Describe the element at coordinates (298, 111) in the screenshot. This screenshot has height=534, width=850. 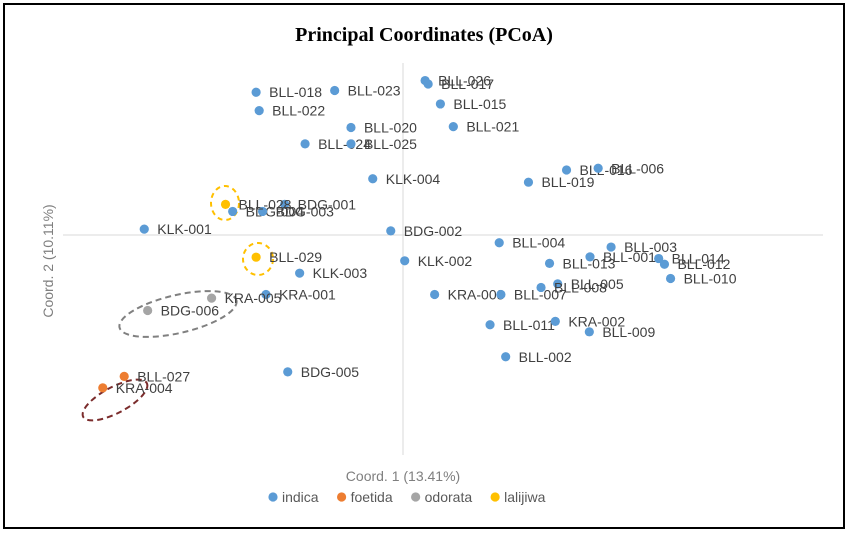
I see `point-label-bll-022: BLL-022` at that location.